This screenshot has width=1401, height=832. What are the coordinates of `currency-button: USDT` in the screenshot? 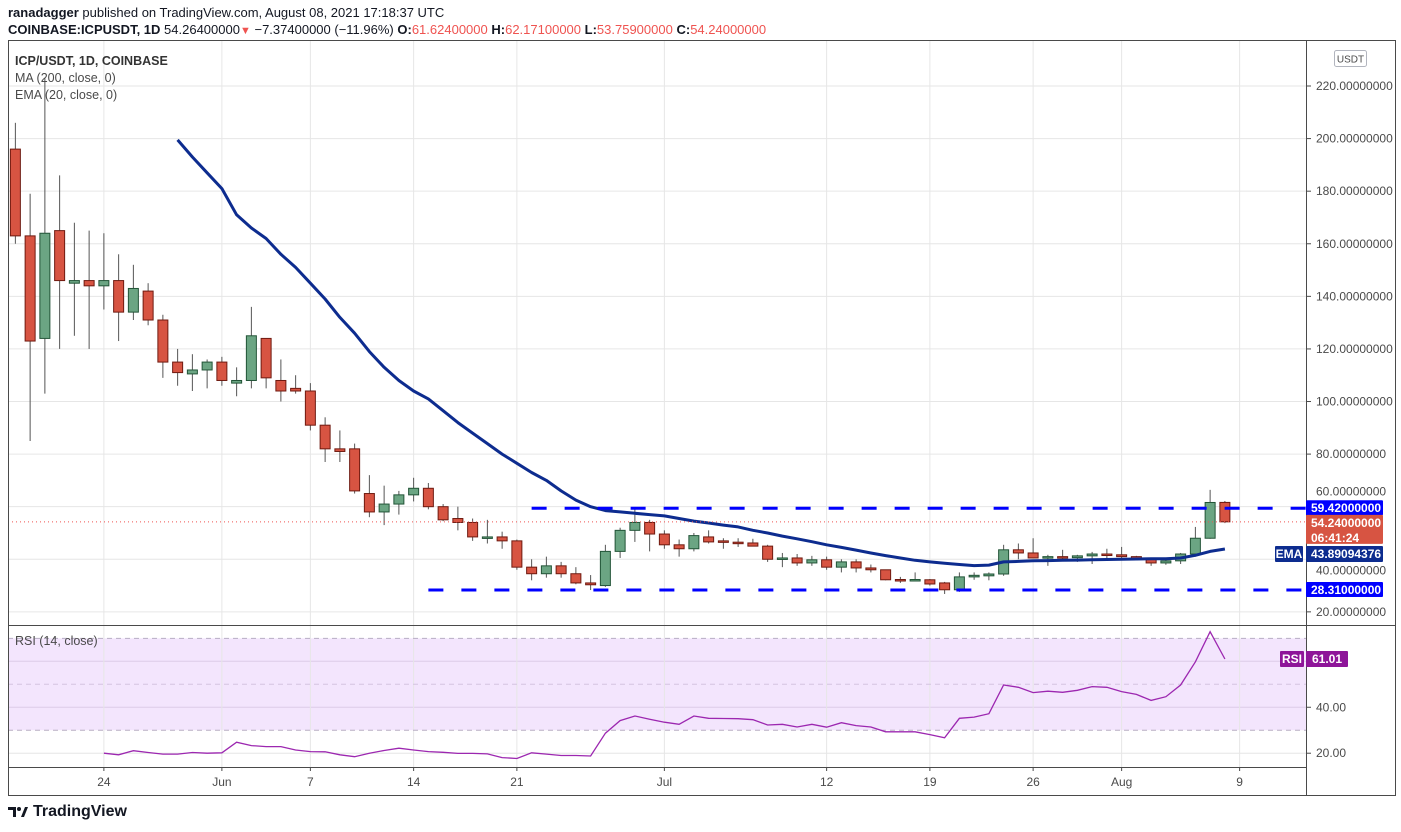 It's located at (1350, 58).